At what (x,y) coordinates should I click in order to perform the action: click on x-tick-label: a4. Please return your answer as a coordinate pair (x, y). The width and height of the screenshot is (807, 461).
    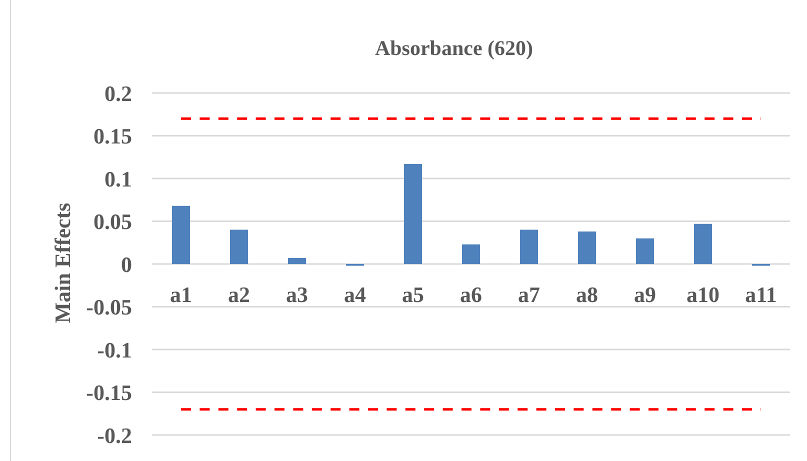
    Looking at the image, I should click on (355, 294).